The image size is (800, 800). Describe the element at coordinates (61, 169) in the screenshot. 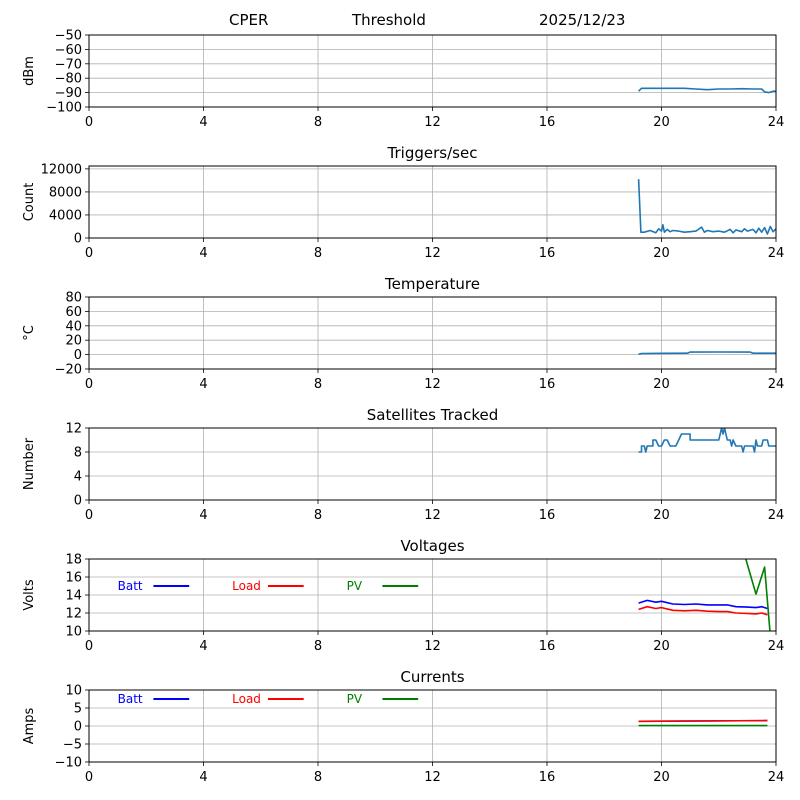

I see `y-tick-label: 12000` at that location.